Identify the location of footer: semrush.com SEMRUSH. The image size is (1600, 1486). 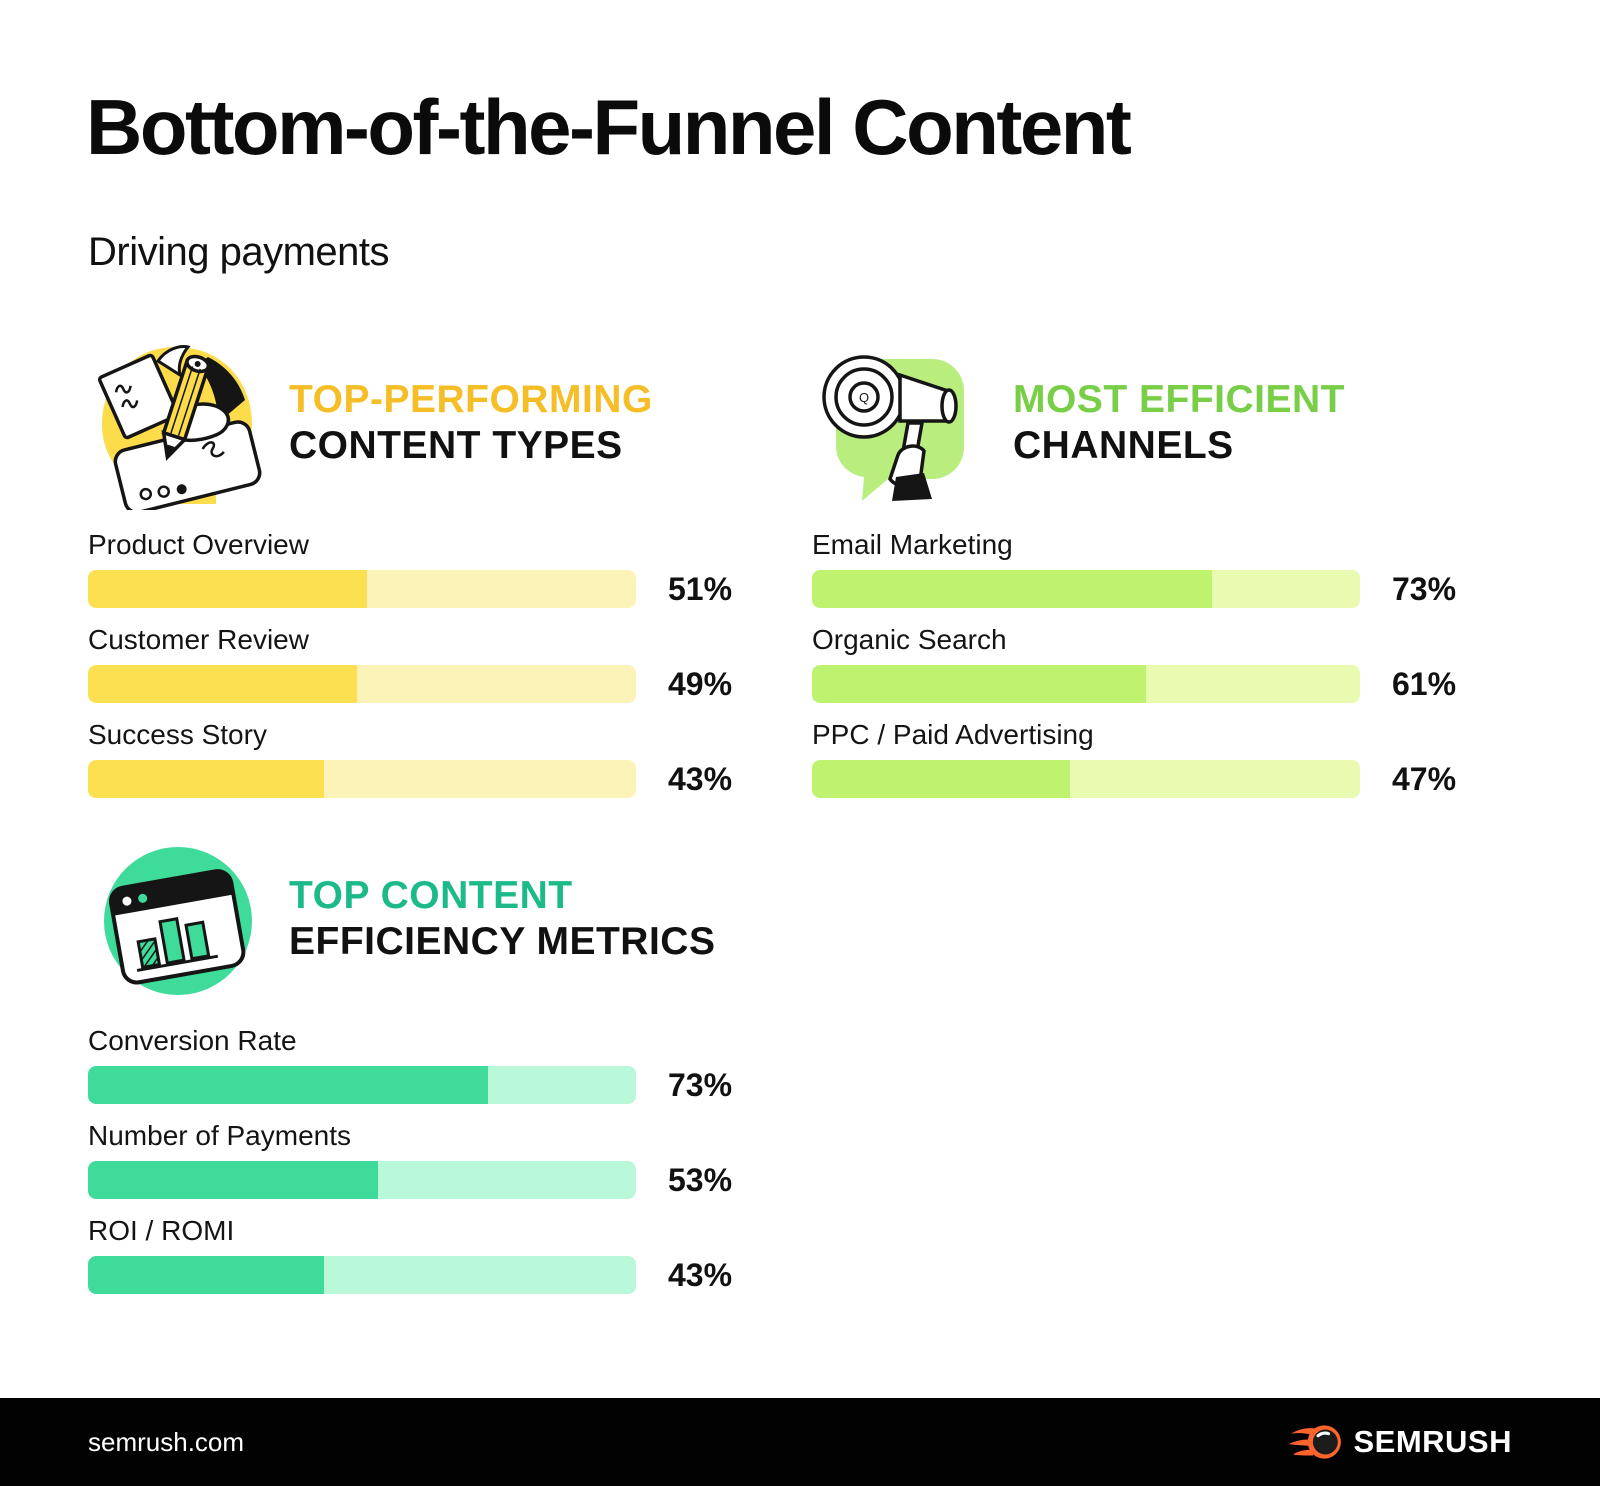
(800, 1442).